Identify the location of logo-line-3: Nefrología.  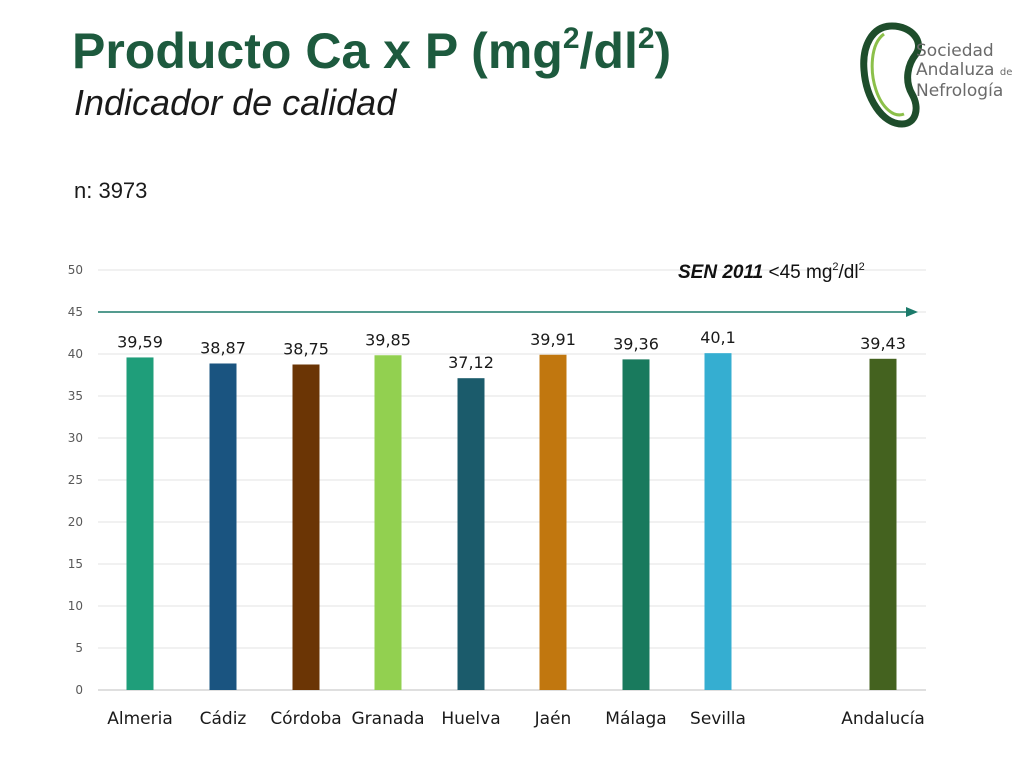
(960, 91).